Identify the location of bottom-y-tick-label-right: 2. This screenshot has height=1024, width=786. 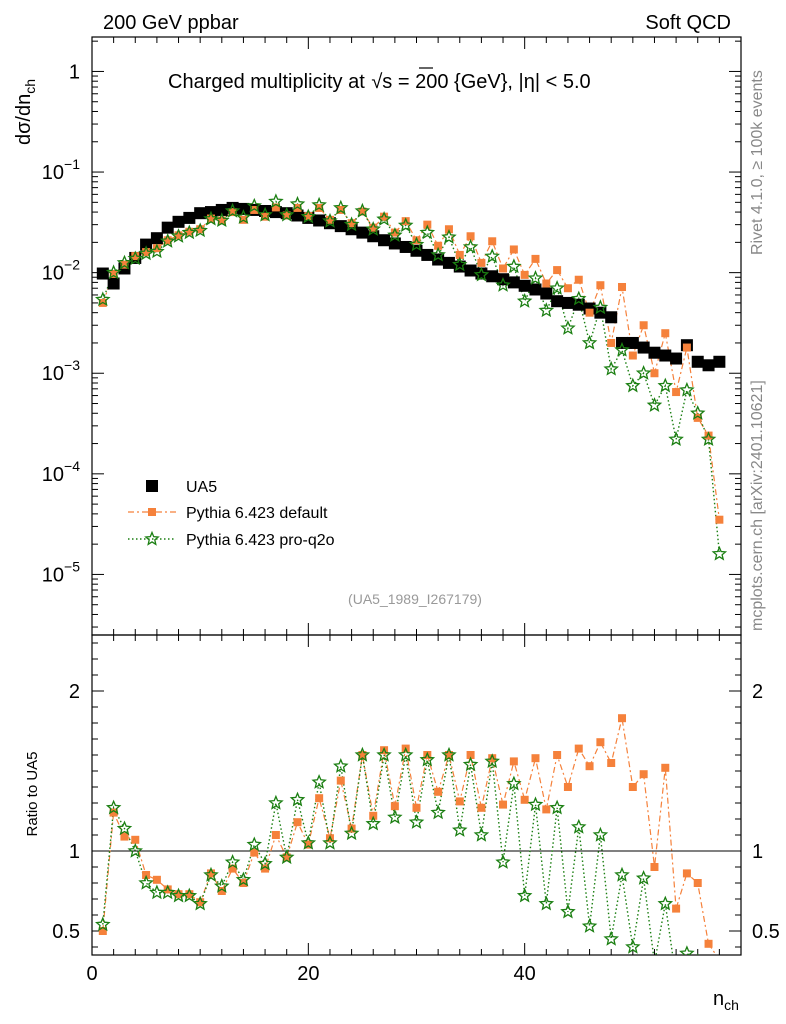
(757, 692).